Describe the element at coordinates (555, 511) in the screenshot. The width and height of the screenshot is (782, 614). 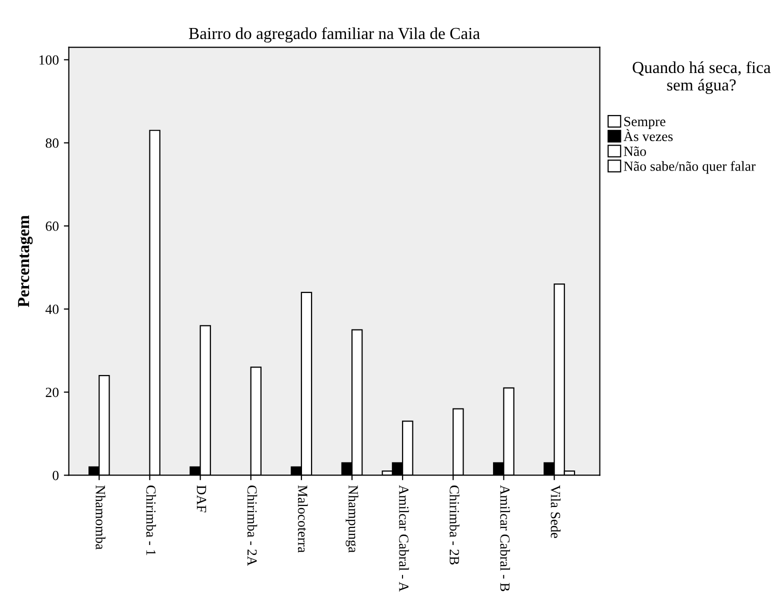
I see `x-tick-label: Vila Sede` at that location.